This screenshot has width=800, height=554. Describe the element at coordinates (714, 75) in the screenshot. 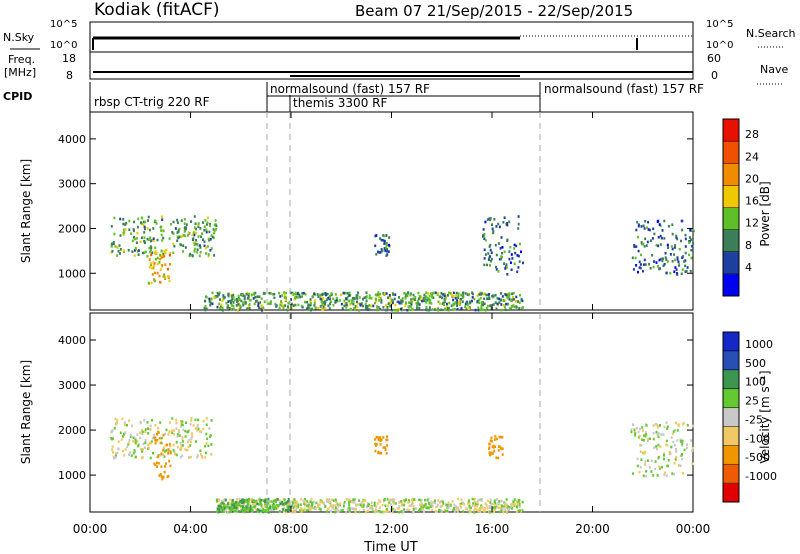

I see `nave-tick-low: 0` at that location.